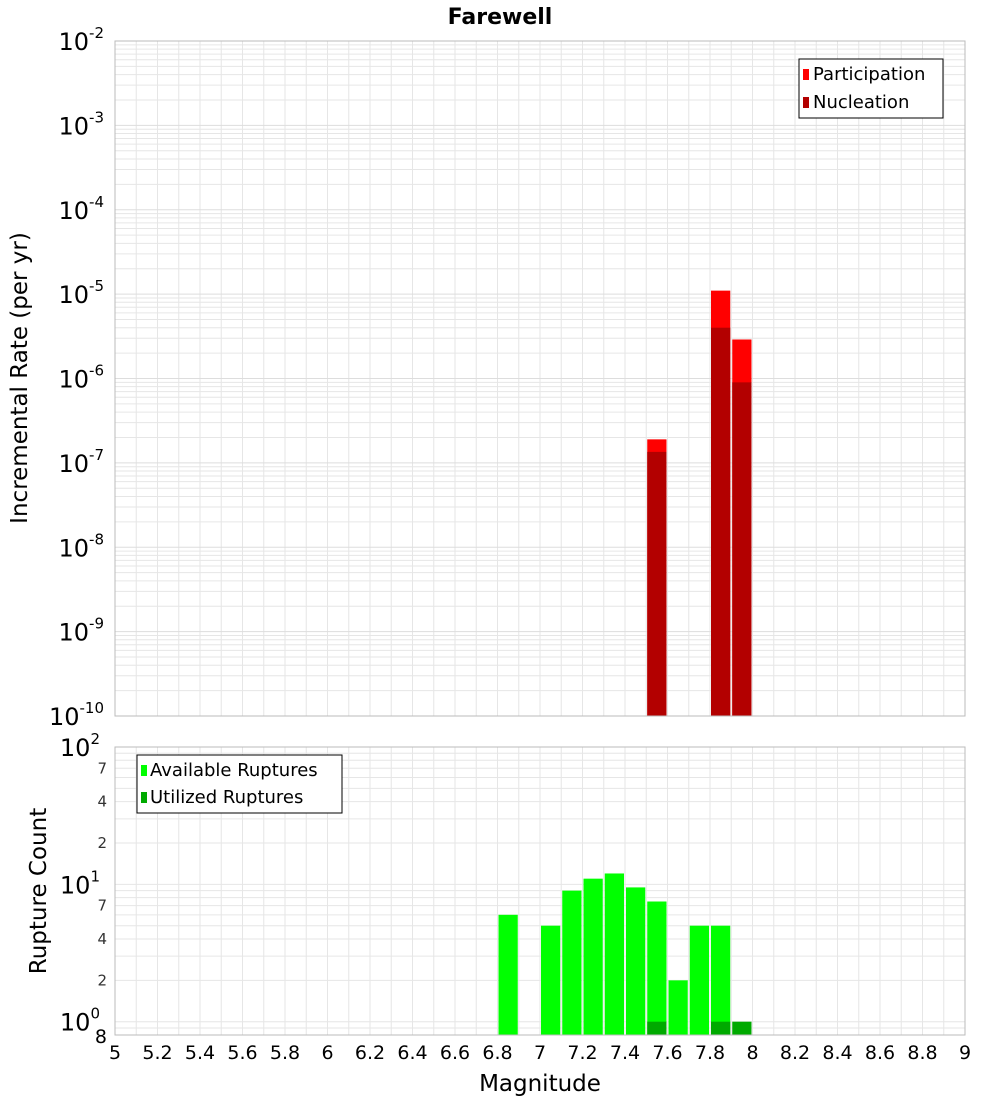 This screenshot has width=1000, height=1100. What do you see at coordinates (922, 1053) in the screenshot?
I see `x-tick-label: 8.8` at bounding box center [922, 1053].